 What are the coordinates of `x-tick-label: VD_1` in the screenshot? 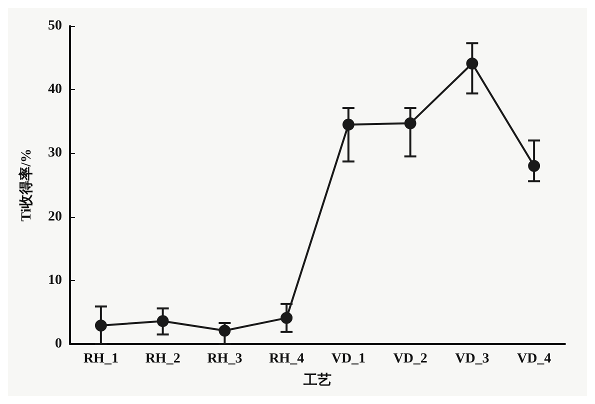 It's located at (348, 359).